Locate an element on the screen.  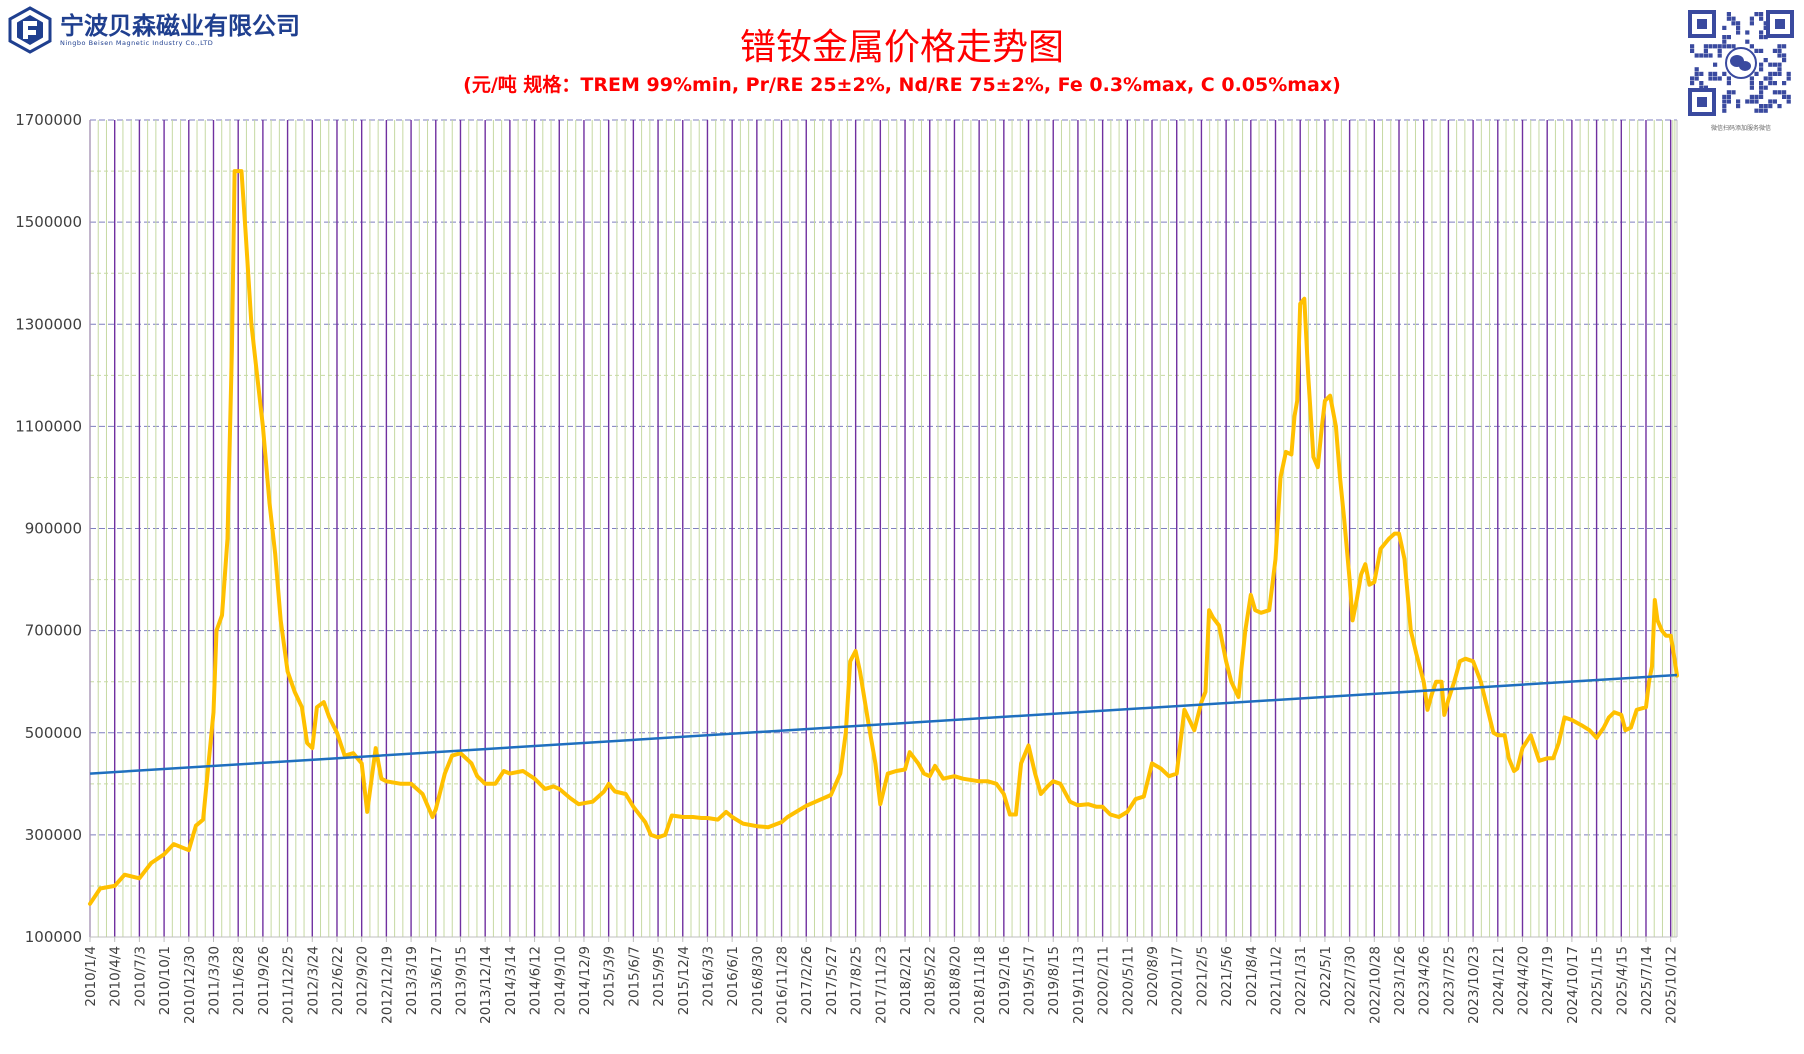
x-tick-label: 2021/2/5 is located at coordinates (1202, 976).